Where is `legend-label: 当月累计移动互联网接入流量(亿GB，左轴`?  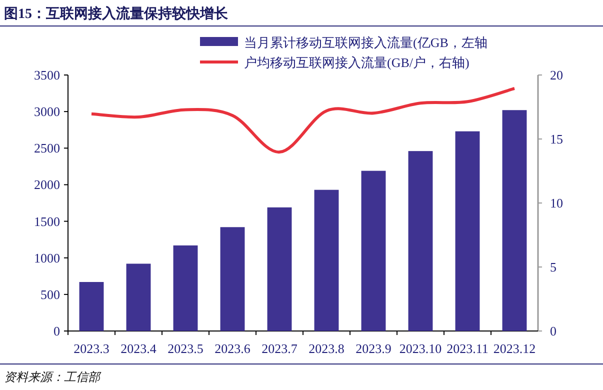 legend-label: 当月累计移动互联网接入流量(亿GB，左轴 is located at coordinates (366, 42).